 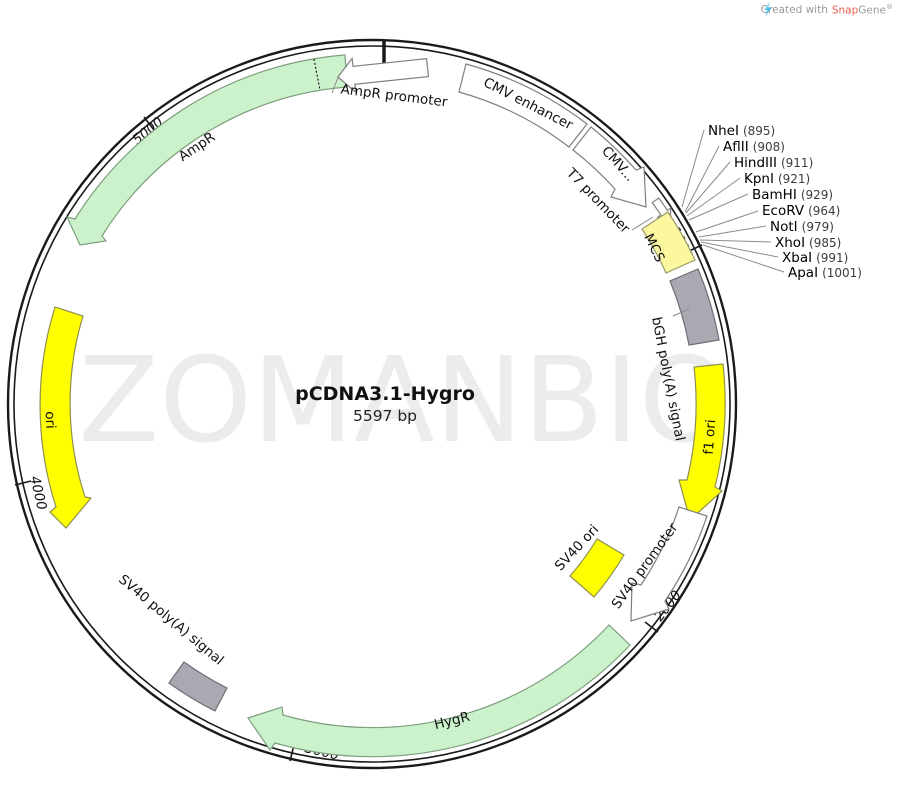 What do you see at coordinates (818, 227) in the screenshot?
I see `site-position: (979)` at bounding box center [818, 227].